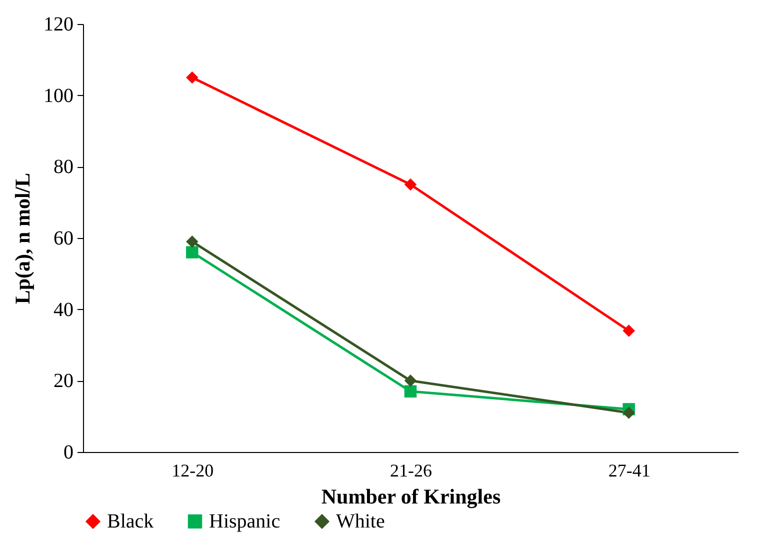 This screenshot has width=761, height=552. Describe the element at coordinates (629, 470) in the screenshot. I see `x-tick-label: 27-41` at that location.